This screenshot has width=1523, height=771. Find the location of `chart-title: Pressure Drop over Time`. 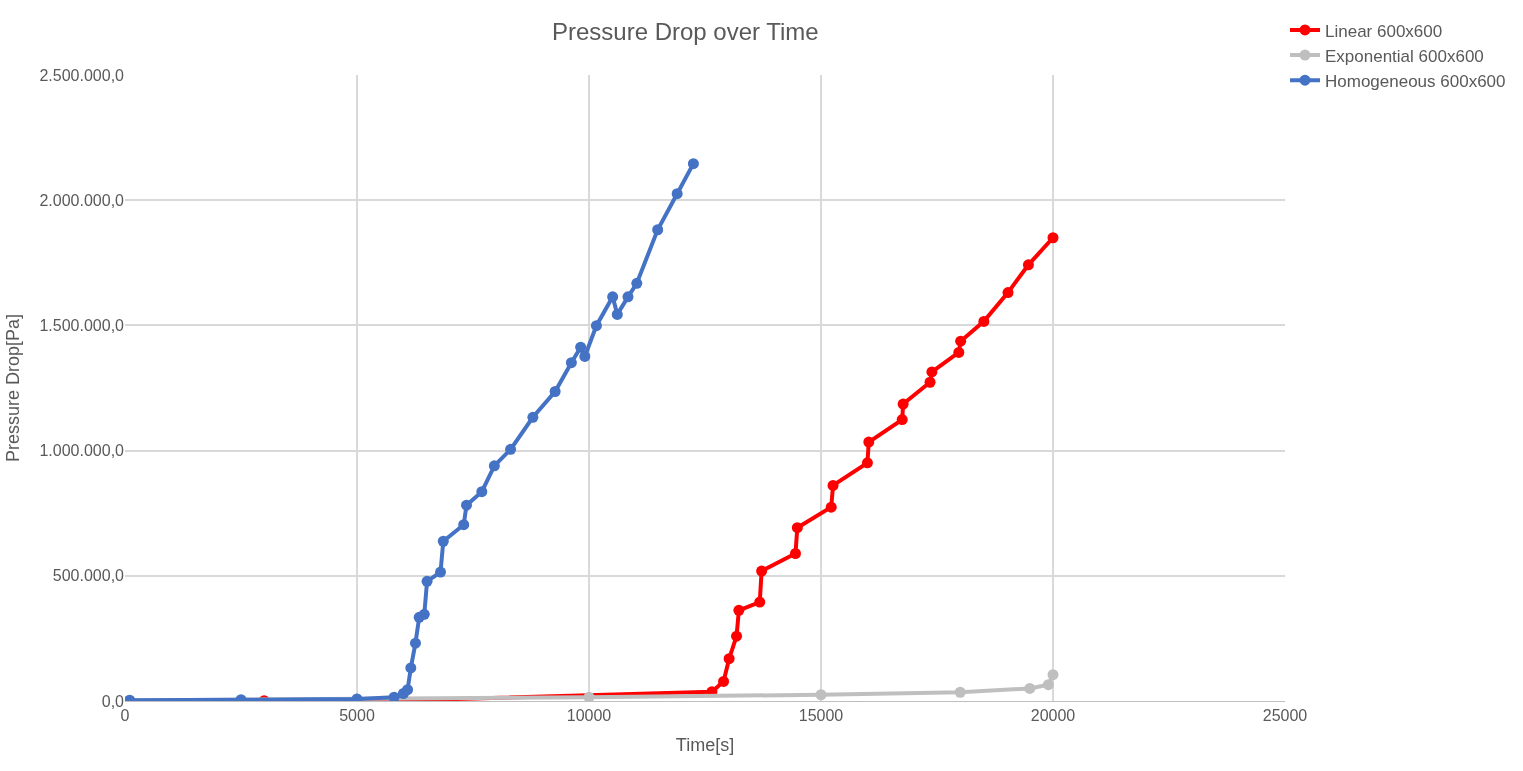

chart-title: Pressure Drop over Time is located at coordinates (685, 31).